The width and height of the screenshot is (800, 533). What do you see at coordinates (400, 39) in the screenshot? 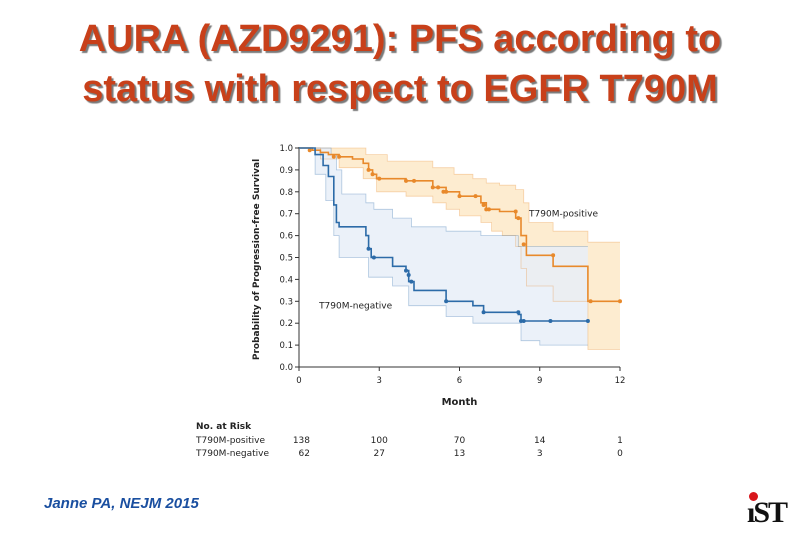
I see `slide-title-line-1: AURA (AZD9291): PFS according to` at bounding box center [400, 39].